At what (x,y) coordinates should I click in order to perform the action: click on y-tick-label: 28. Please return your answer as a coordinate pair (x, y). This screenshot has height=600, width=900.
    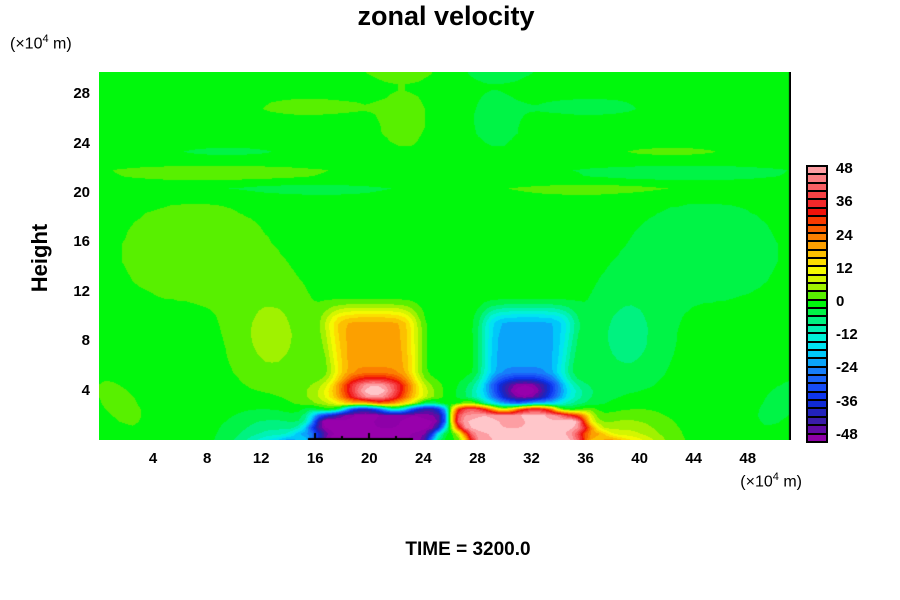
    Looking at the image, I should click on (81, 94).